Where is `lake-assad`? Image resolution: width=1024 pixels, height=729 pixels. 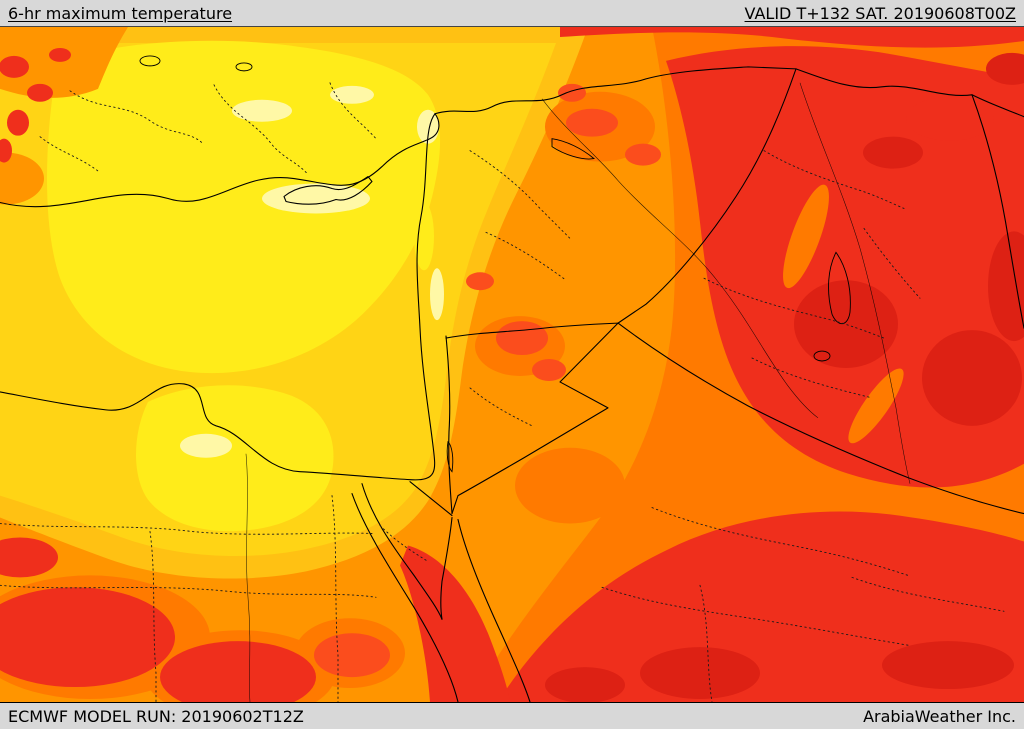 lake-assad is located at coordinates (573, 149).